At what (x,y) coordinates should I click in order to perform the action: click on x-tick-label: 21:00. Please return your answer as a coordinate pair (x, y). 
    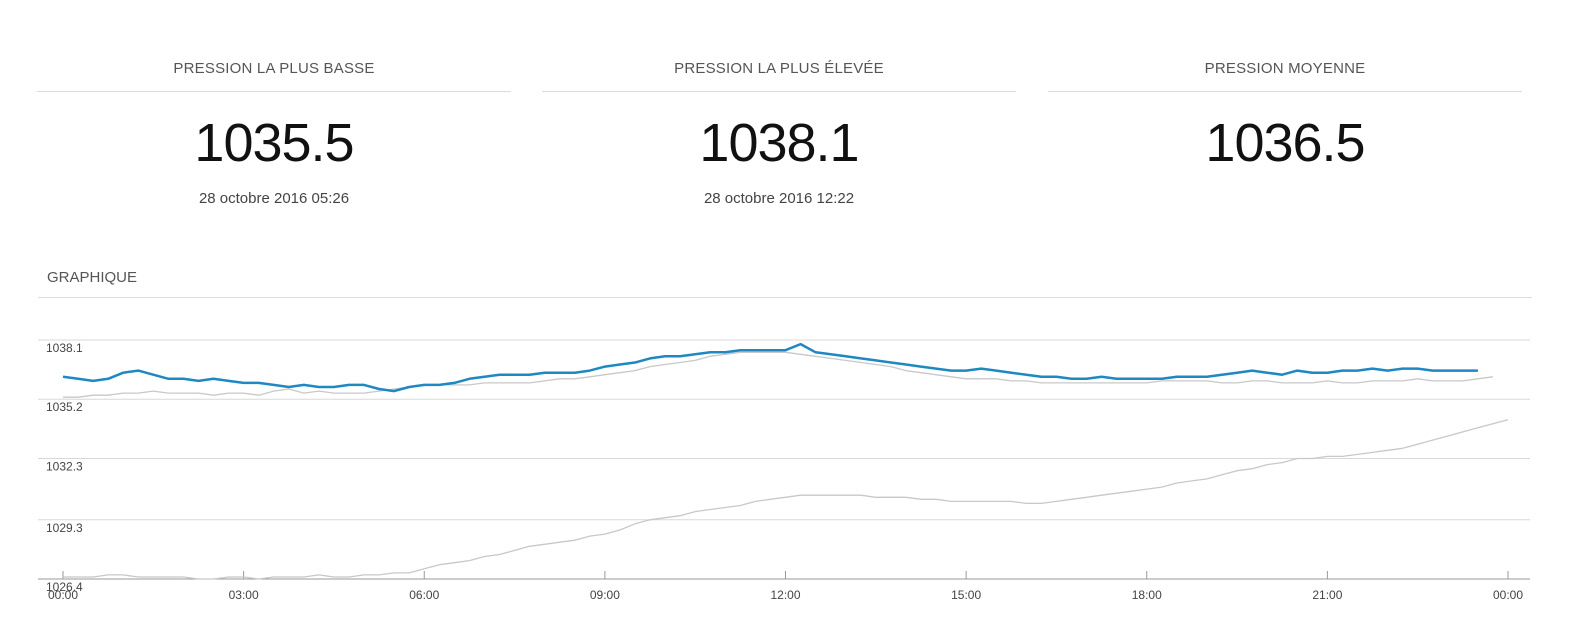
    Looking at the image, I should click on (1327, 595).